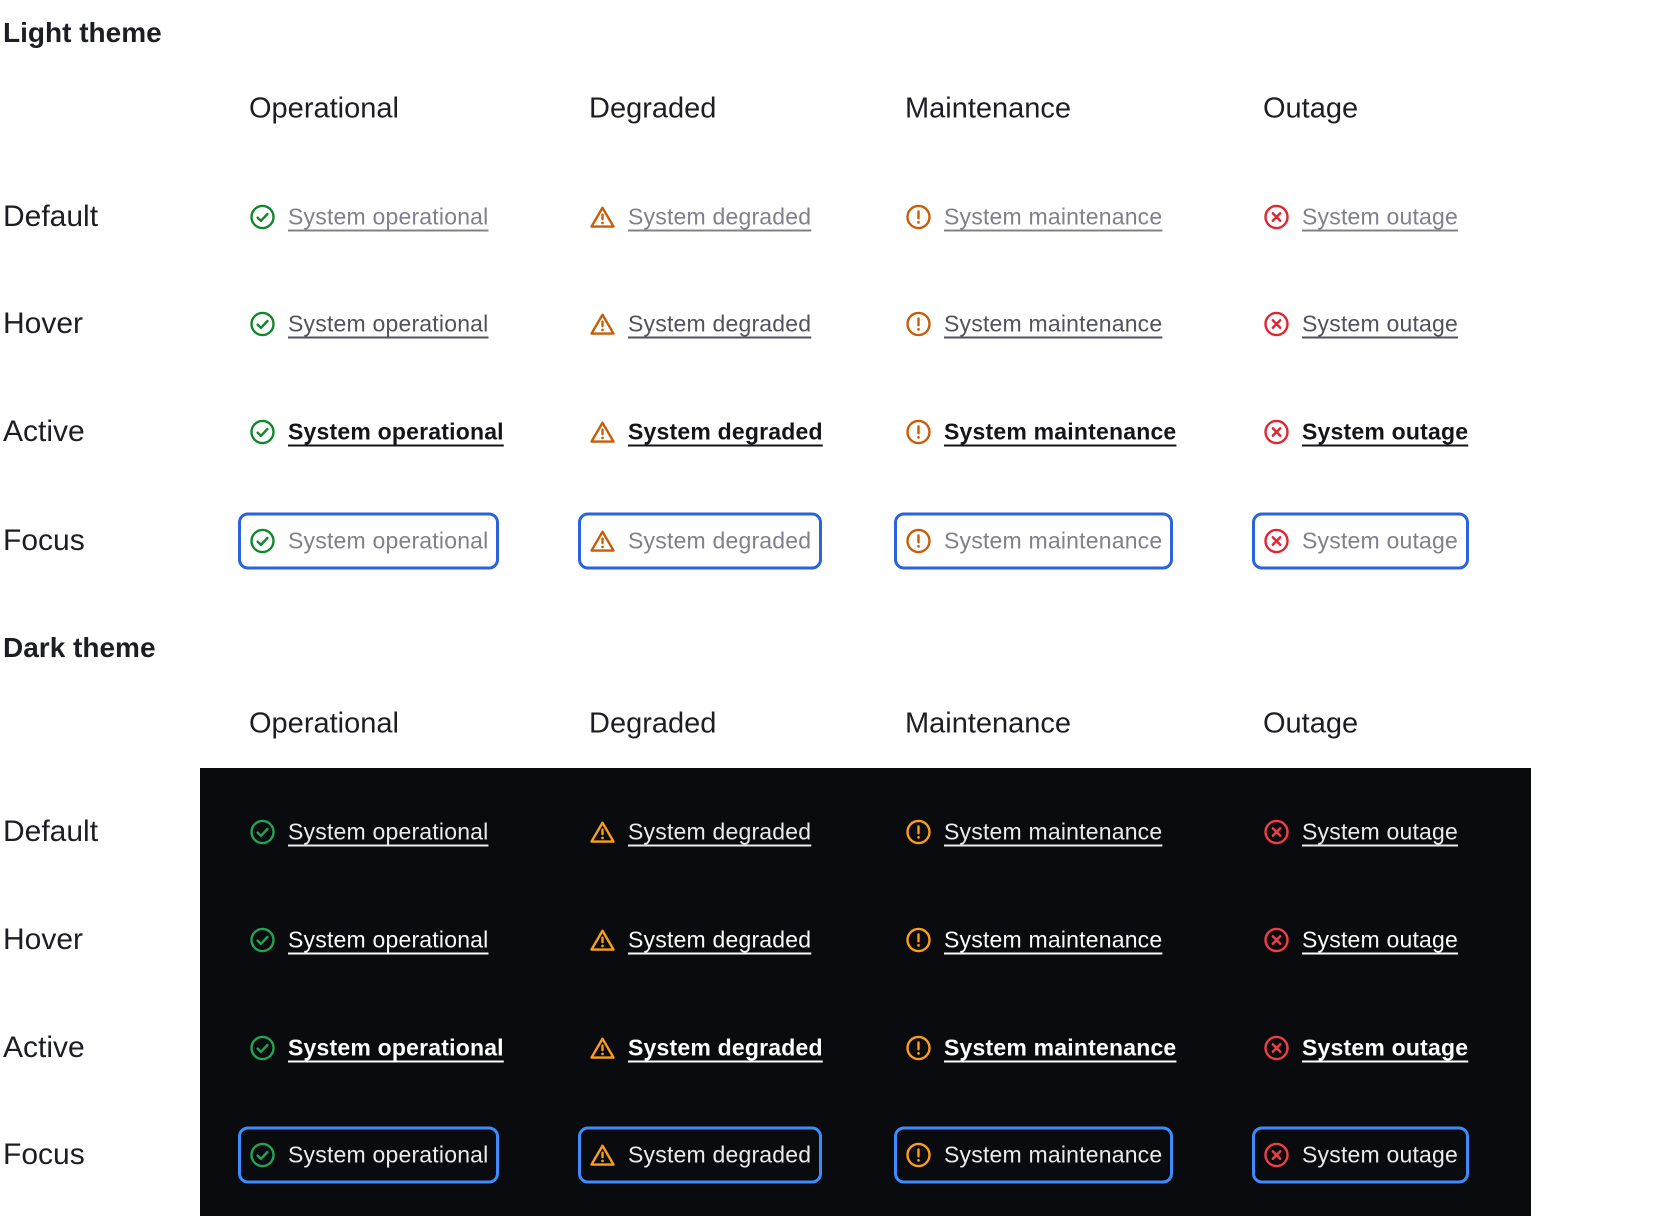  What do you see at coordinates (82, 32) in the screenshot?
I see `light-theme-title: Light theme` at bounding box center [82, 32].